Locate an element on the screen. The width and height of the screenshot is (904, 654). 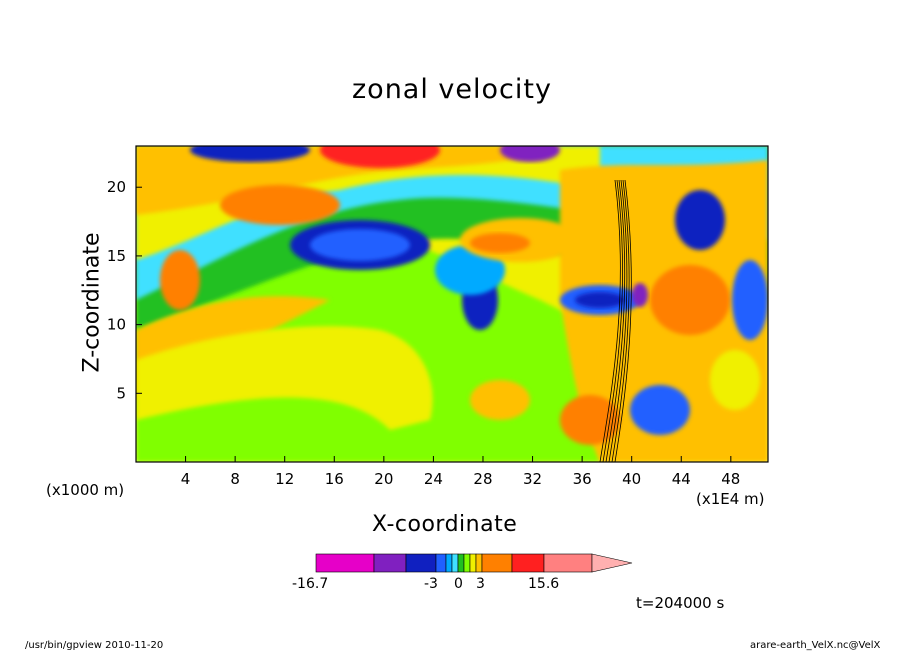
x-axis-label: X-coordinate is located at coordinates (445, 524).